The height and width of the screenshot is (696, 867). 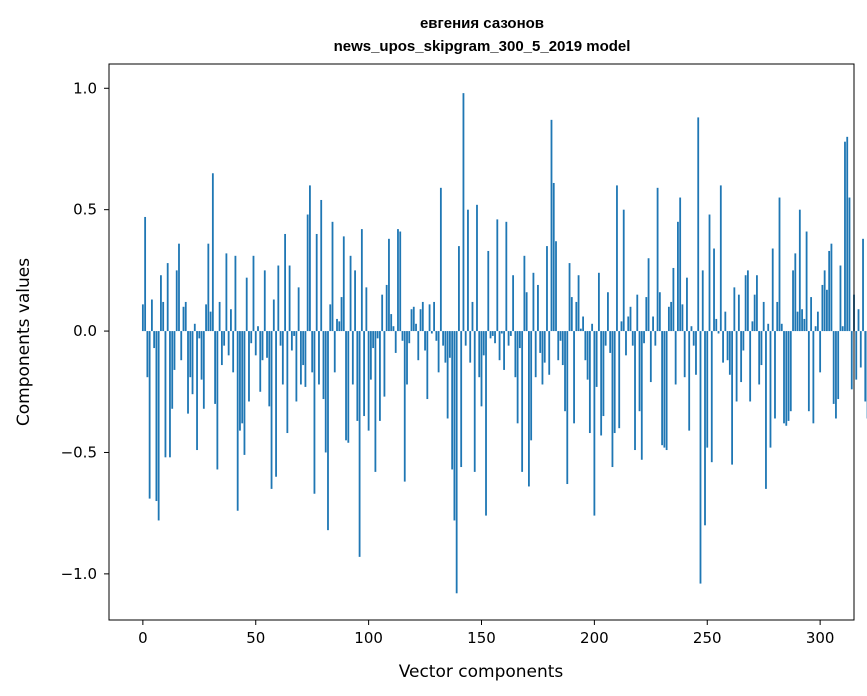 I want to click on y-tick-label: 0.5, so click(x=85, y=210).